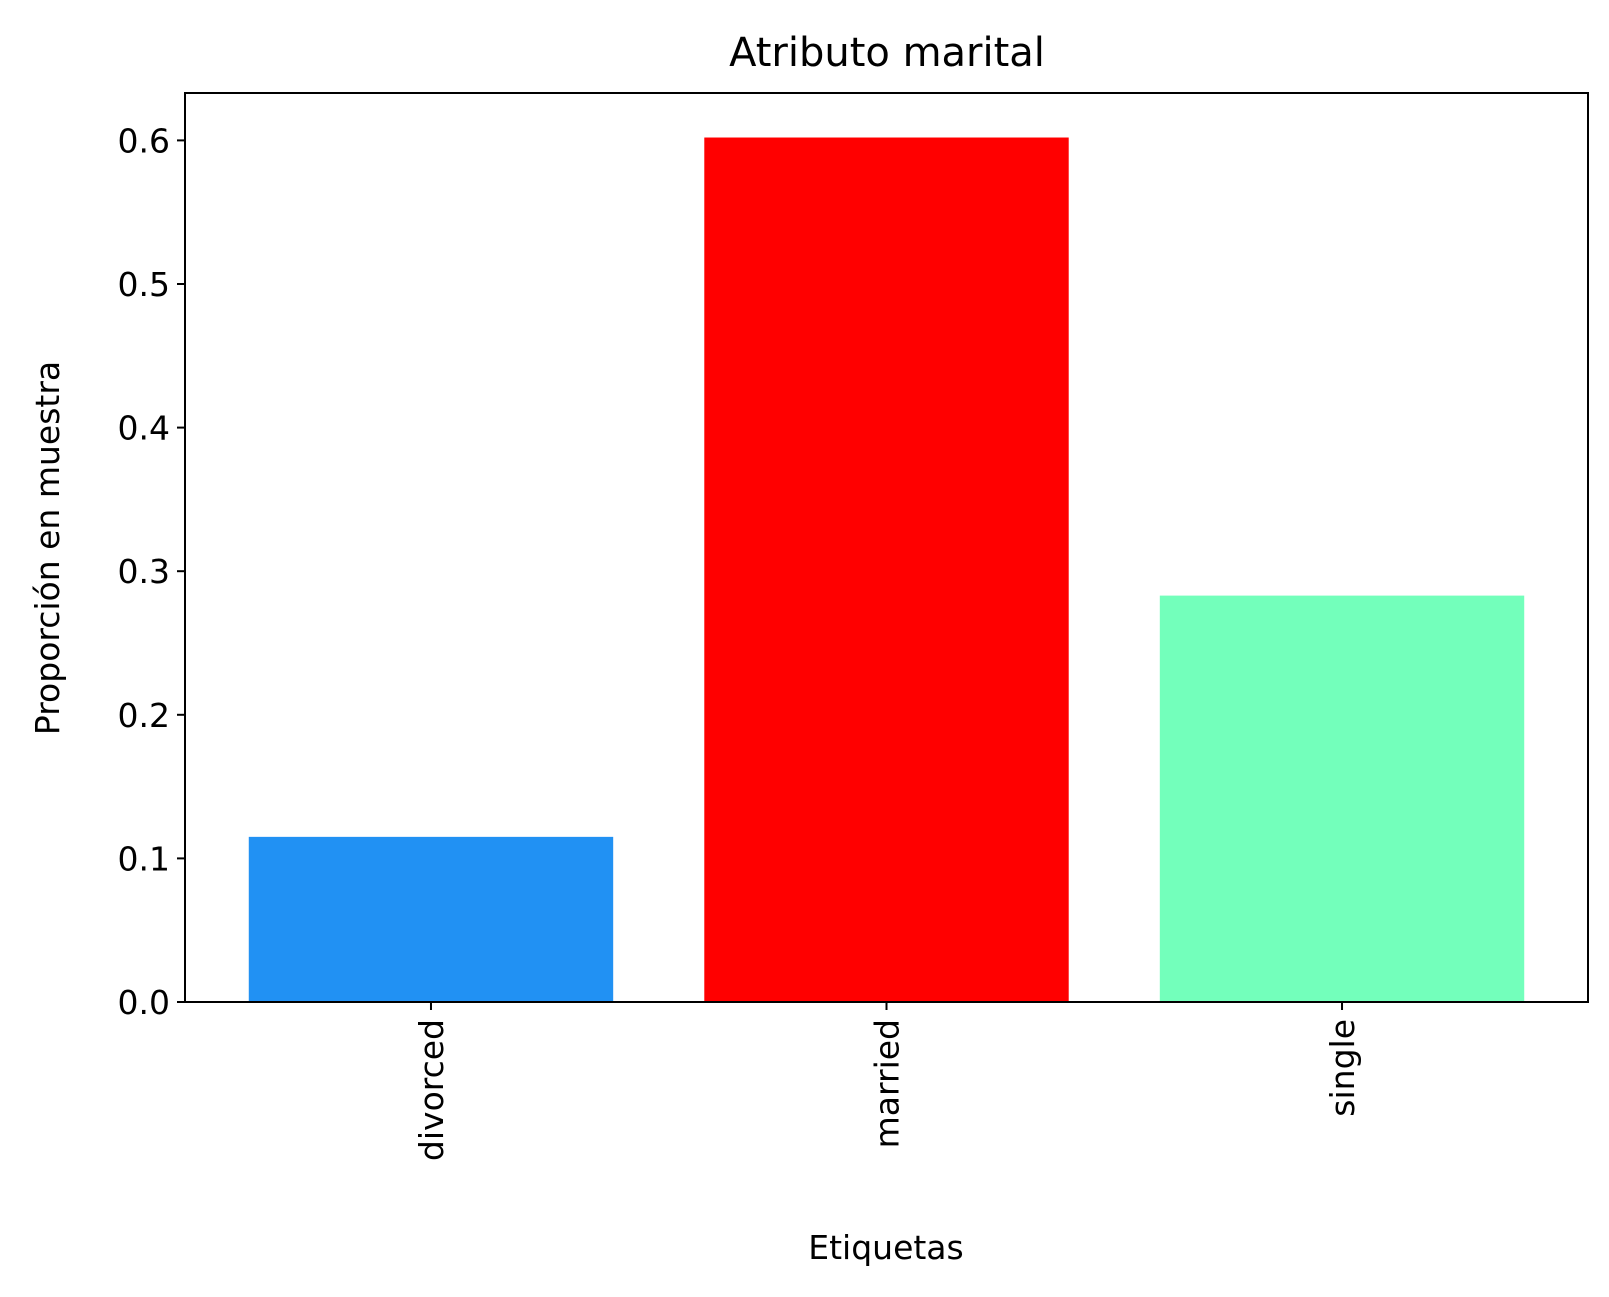 This screenshot has width=1609, height=1297. I want to click on y-axis-title: Proporción en muestra, so click(47, 548).